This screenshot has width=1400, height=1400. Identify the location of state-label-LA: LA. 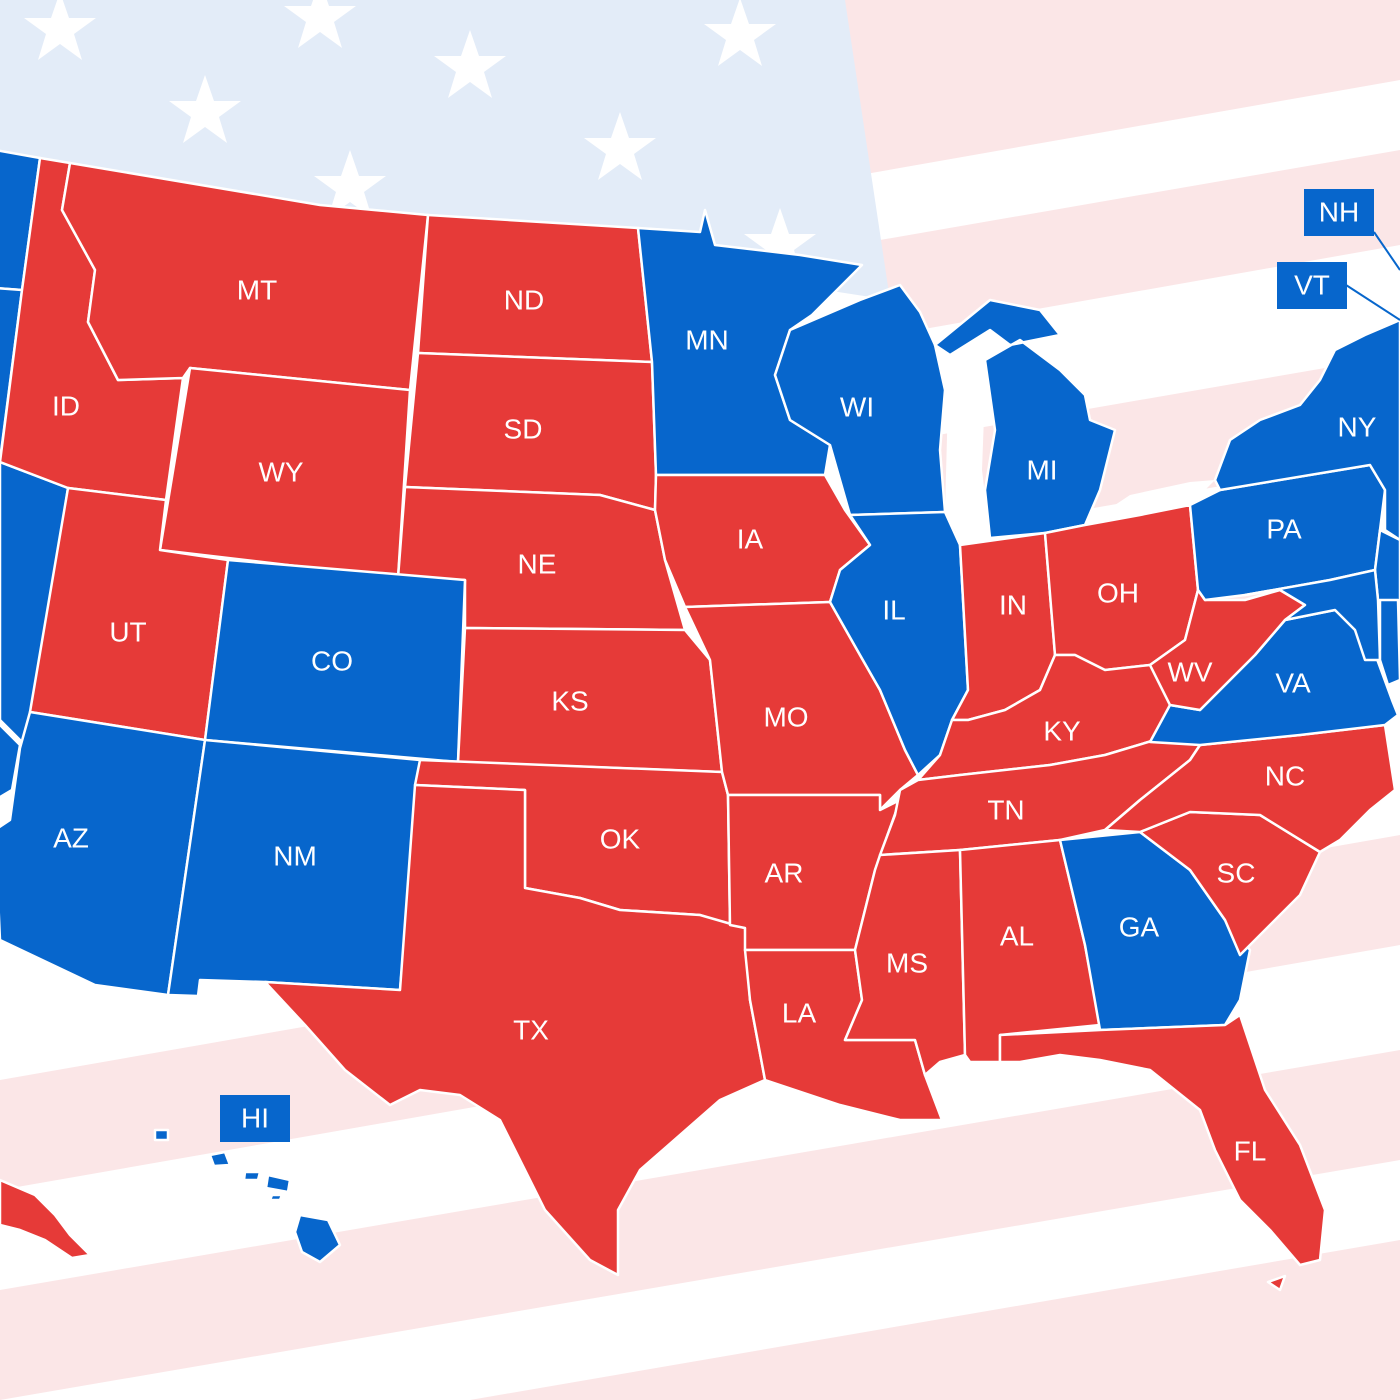
(799, 1012).